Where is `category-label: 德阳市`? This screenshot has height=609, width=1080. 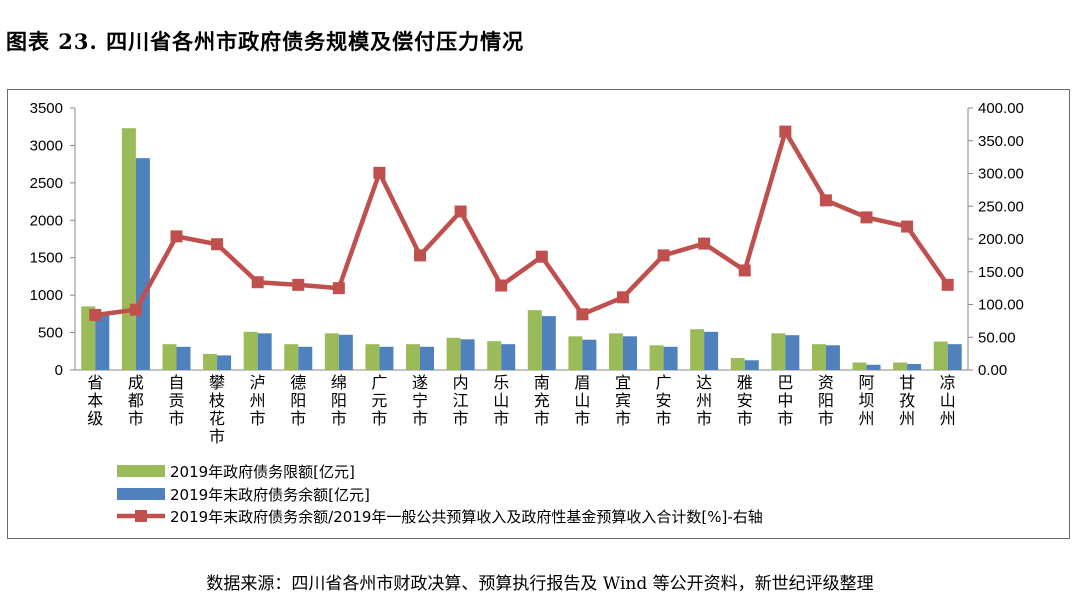
category-label: 德阳市 is located at coordinates (298, 400).